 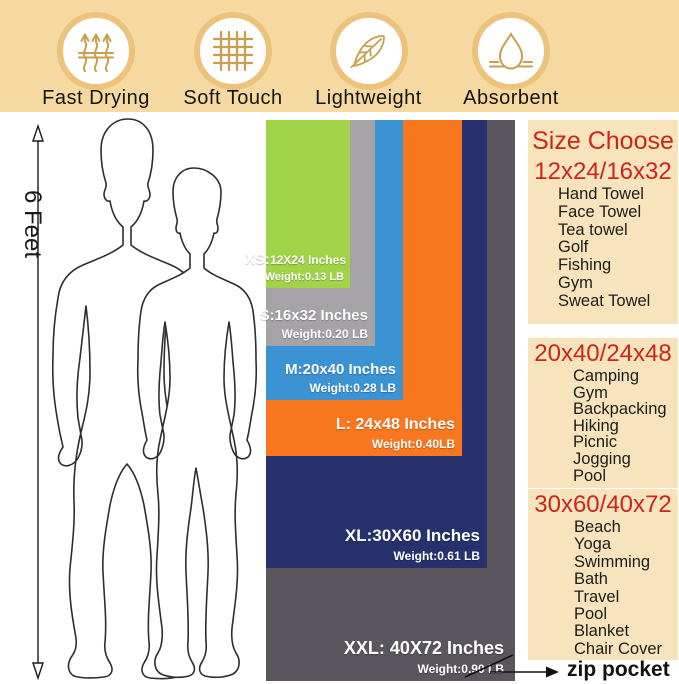 I want to click on size-rect-label: XXL: 40X72 Inches Weight:0.90 LB, so click(x=423, y=657).